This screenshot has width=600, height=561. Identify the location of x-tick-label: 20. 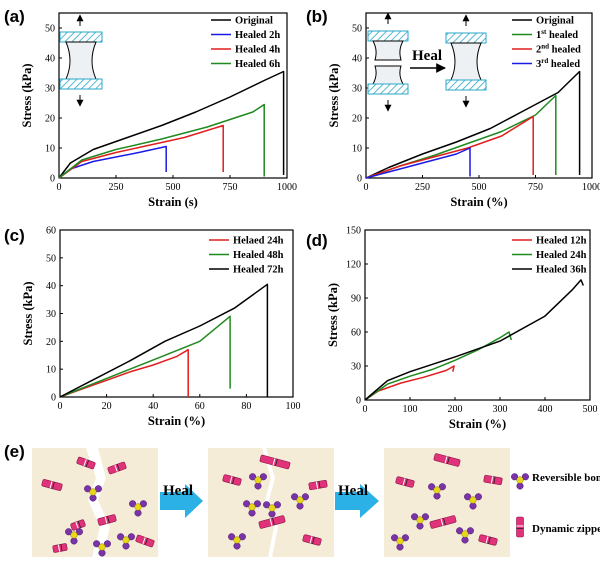
(107, 406).